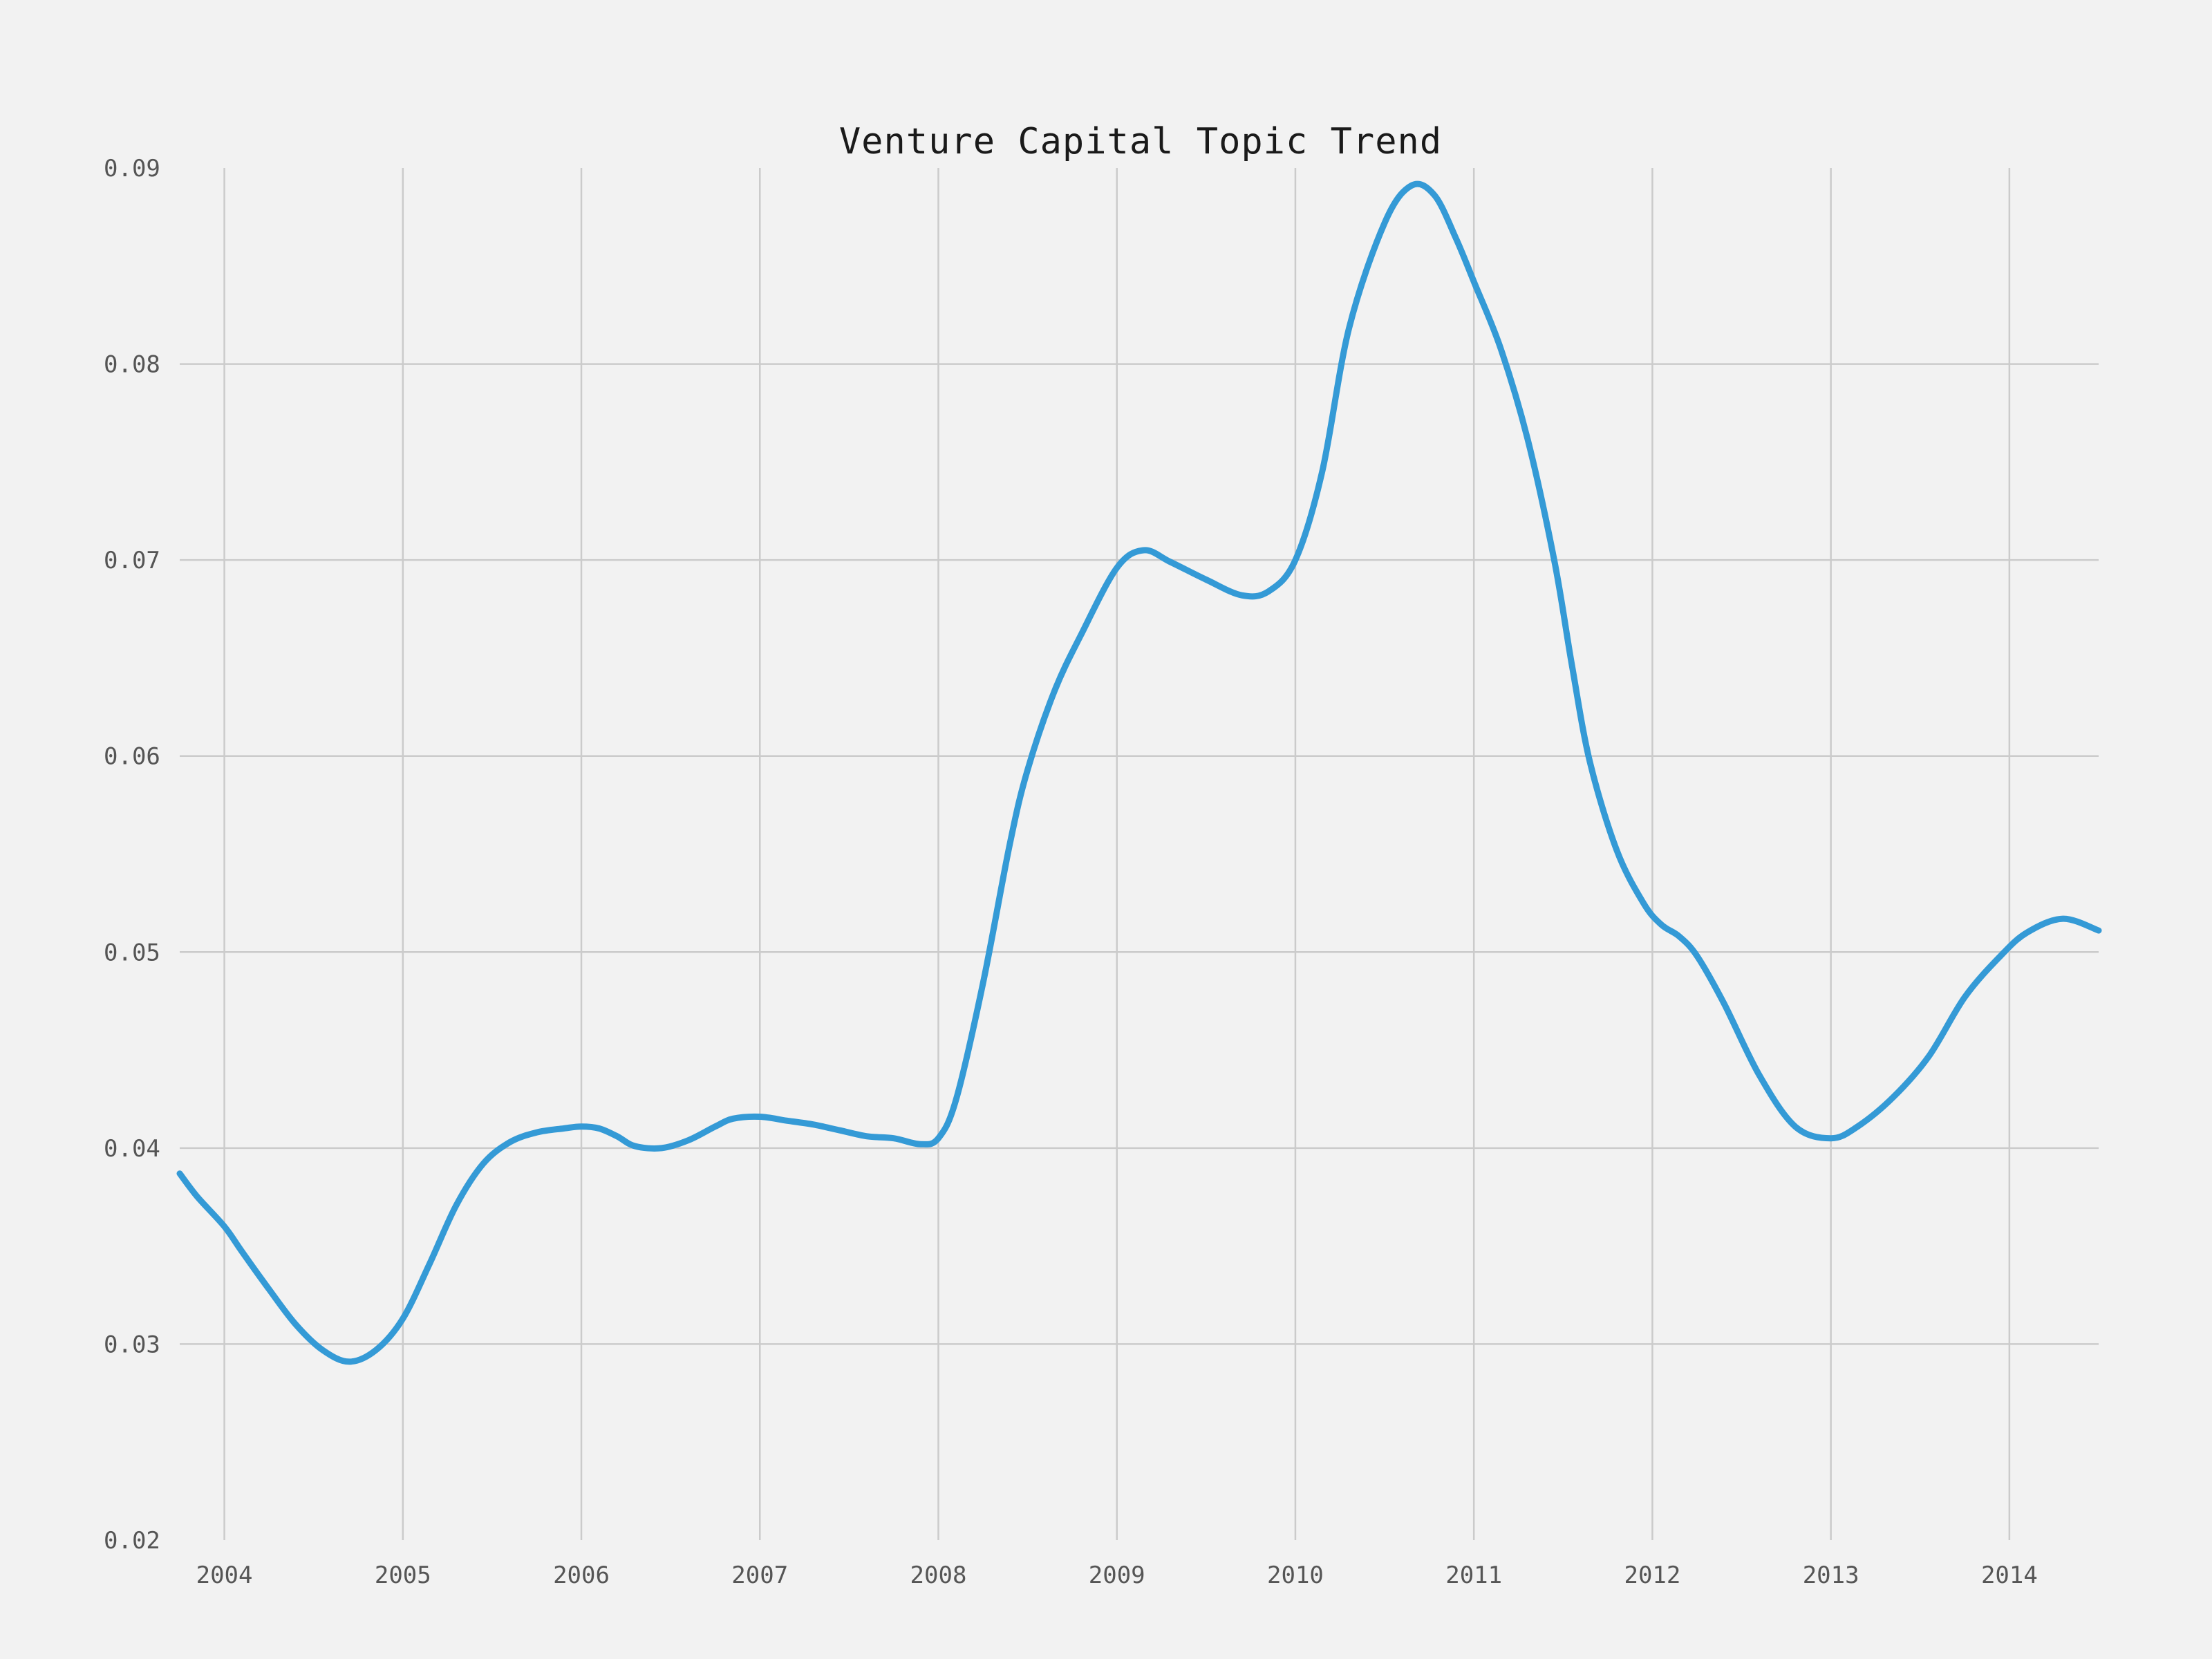  I want to click on y-tick-label: 0.03, so click(132, 1344).